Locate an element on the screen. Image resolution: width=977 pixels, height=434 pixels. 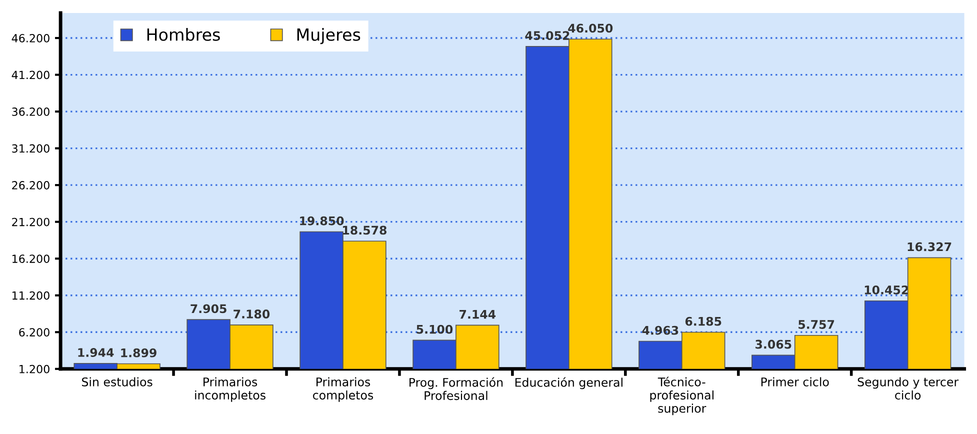
data-label: 5.100 is located at coordinates (434, 329).